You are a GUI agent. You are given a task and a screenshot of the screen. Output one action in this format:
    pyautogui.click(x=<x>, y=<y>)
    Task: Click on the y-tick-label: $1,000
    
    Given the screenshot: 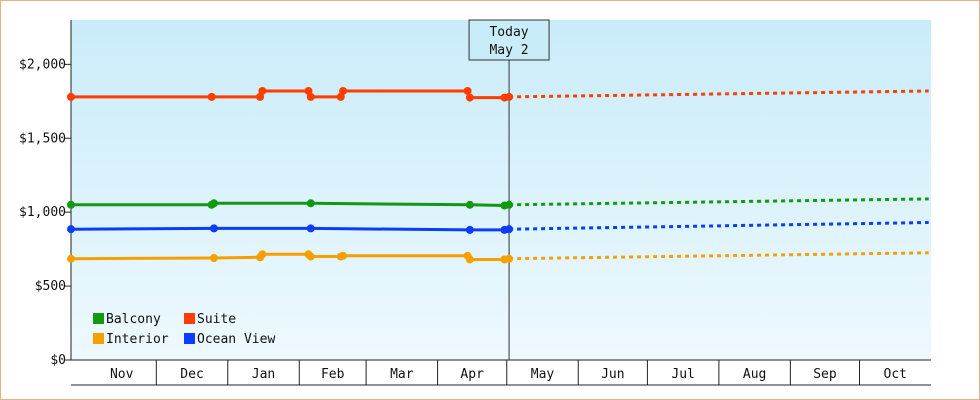 What is the action you would take?
    pyautogui.click(x=42, y=212)
    